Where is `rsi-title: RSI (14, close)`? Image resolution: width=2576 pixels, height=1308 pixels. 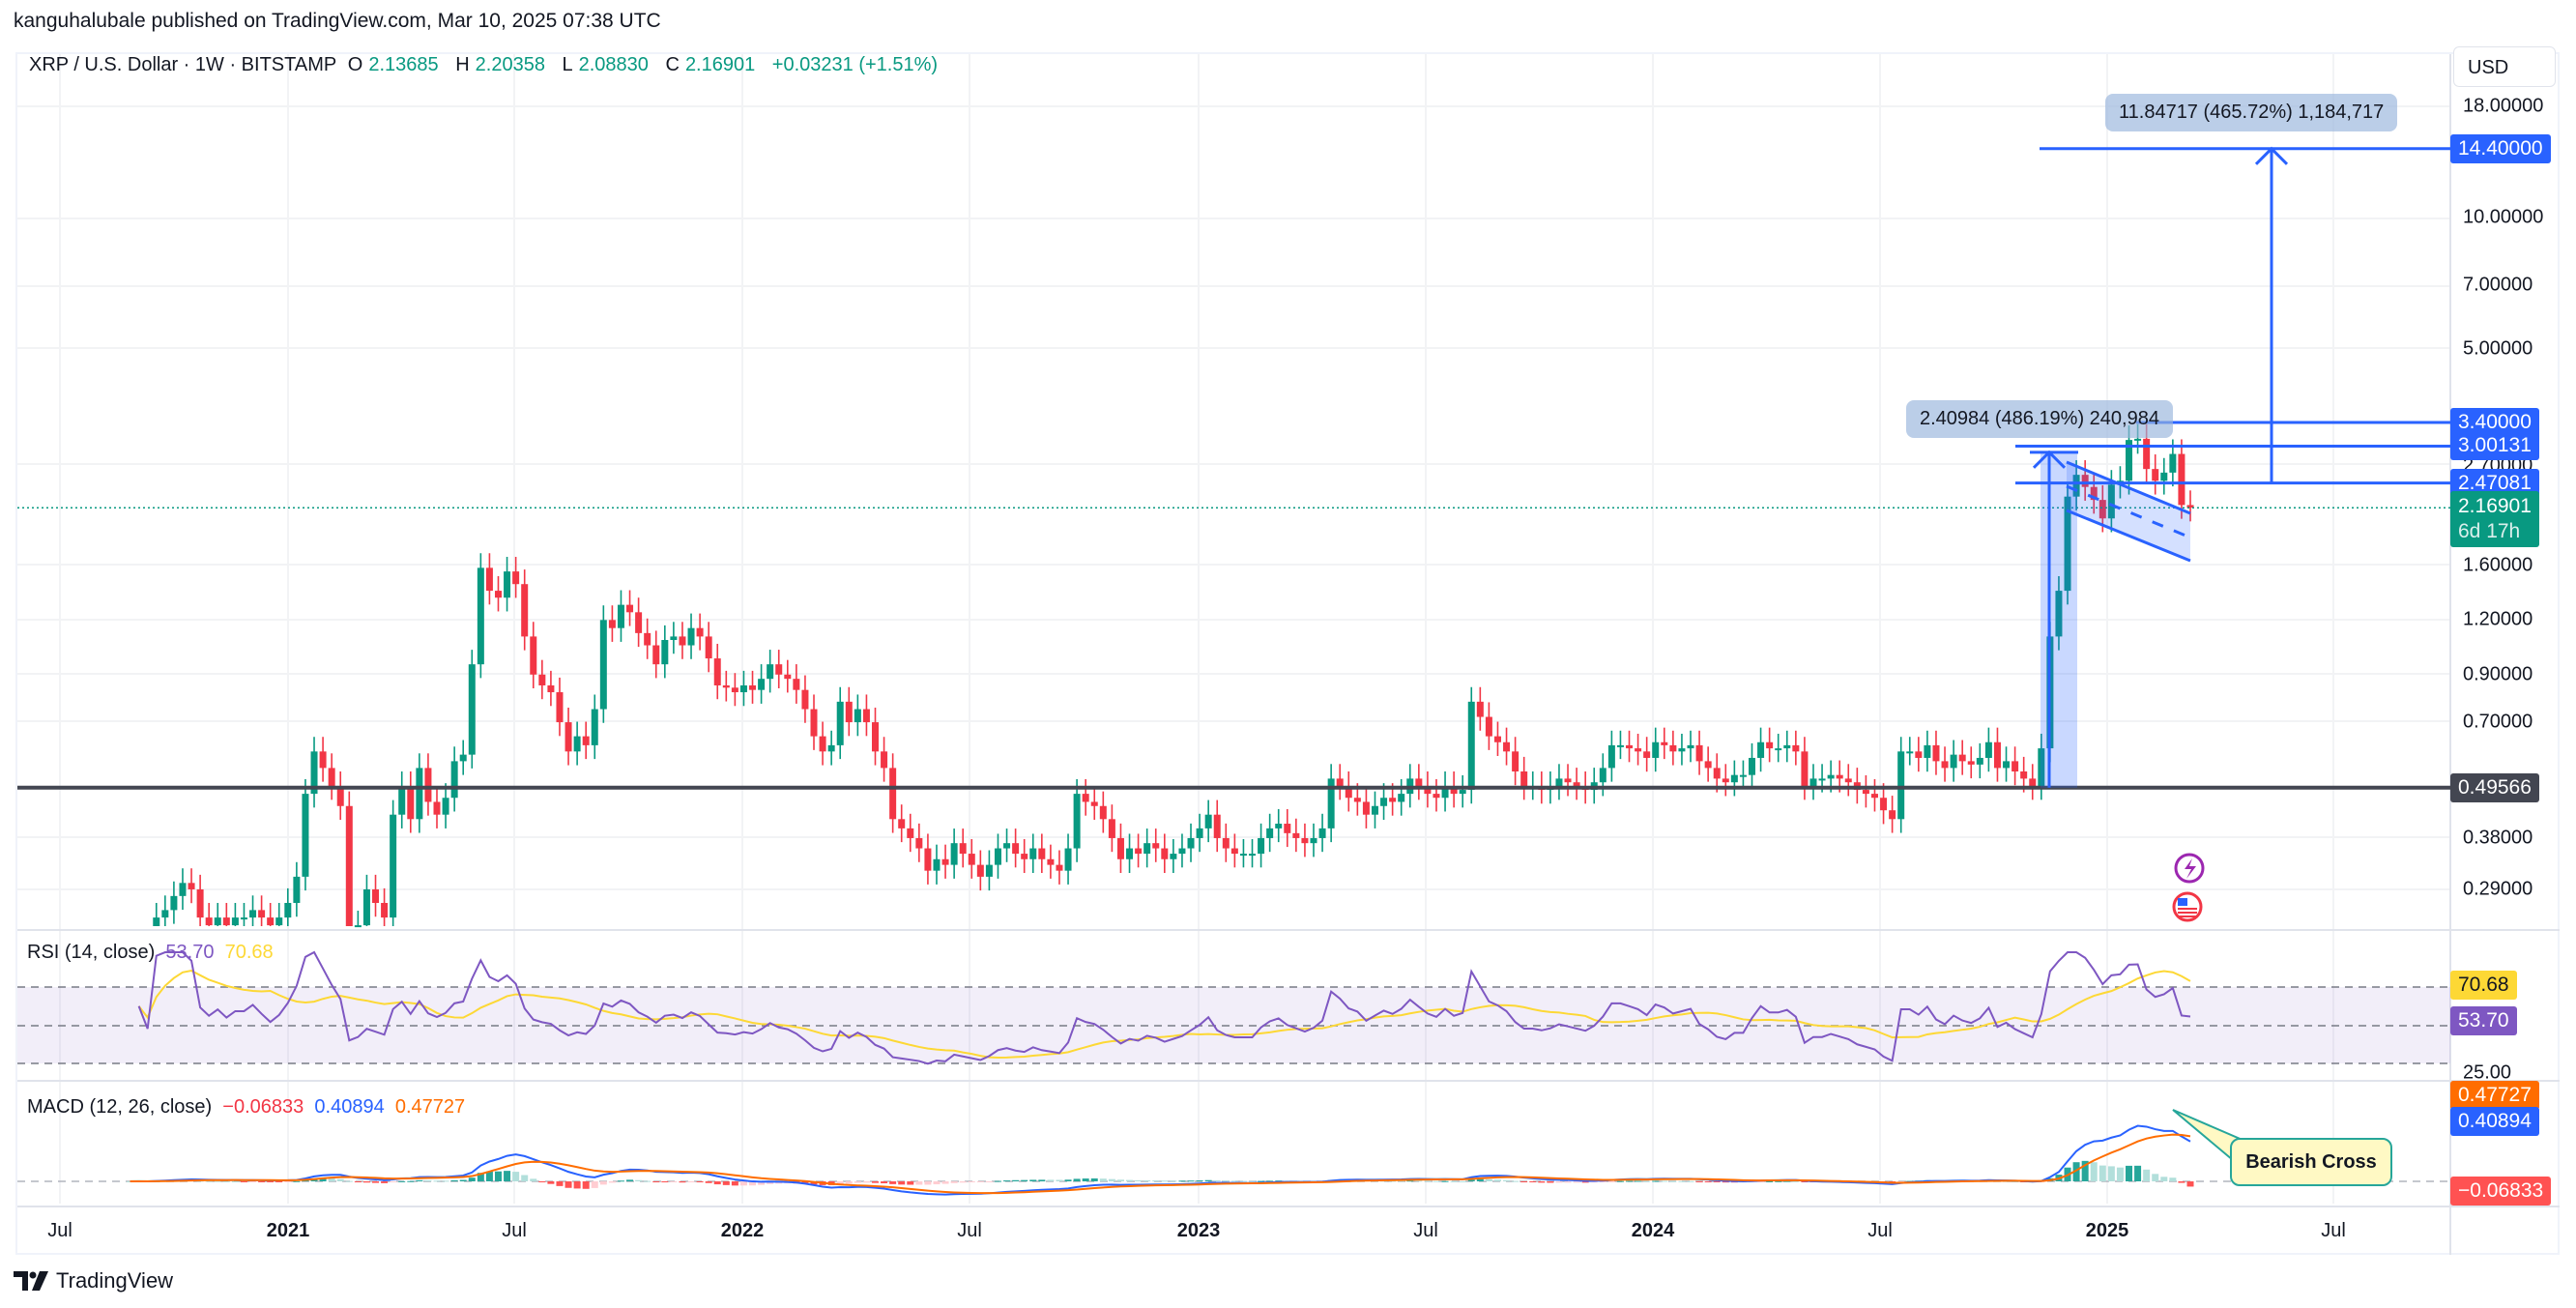 rsi-title: RSI (14, close) is located at coordinates (91, 953).